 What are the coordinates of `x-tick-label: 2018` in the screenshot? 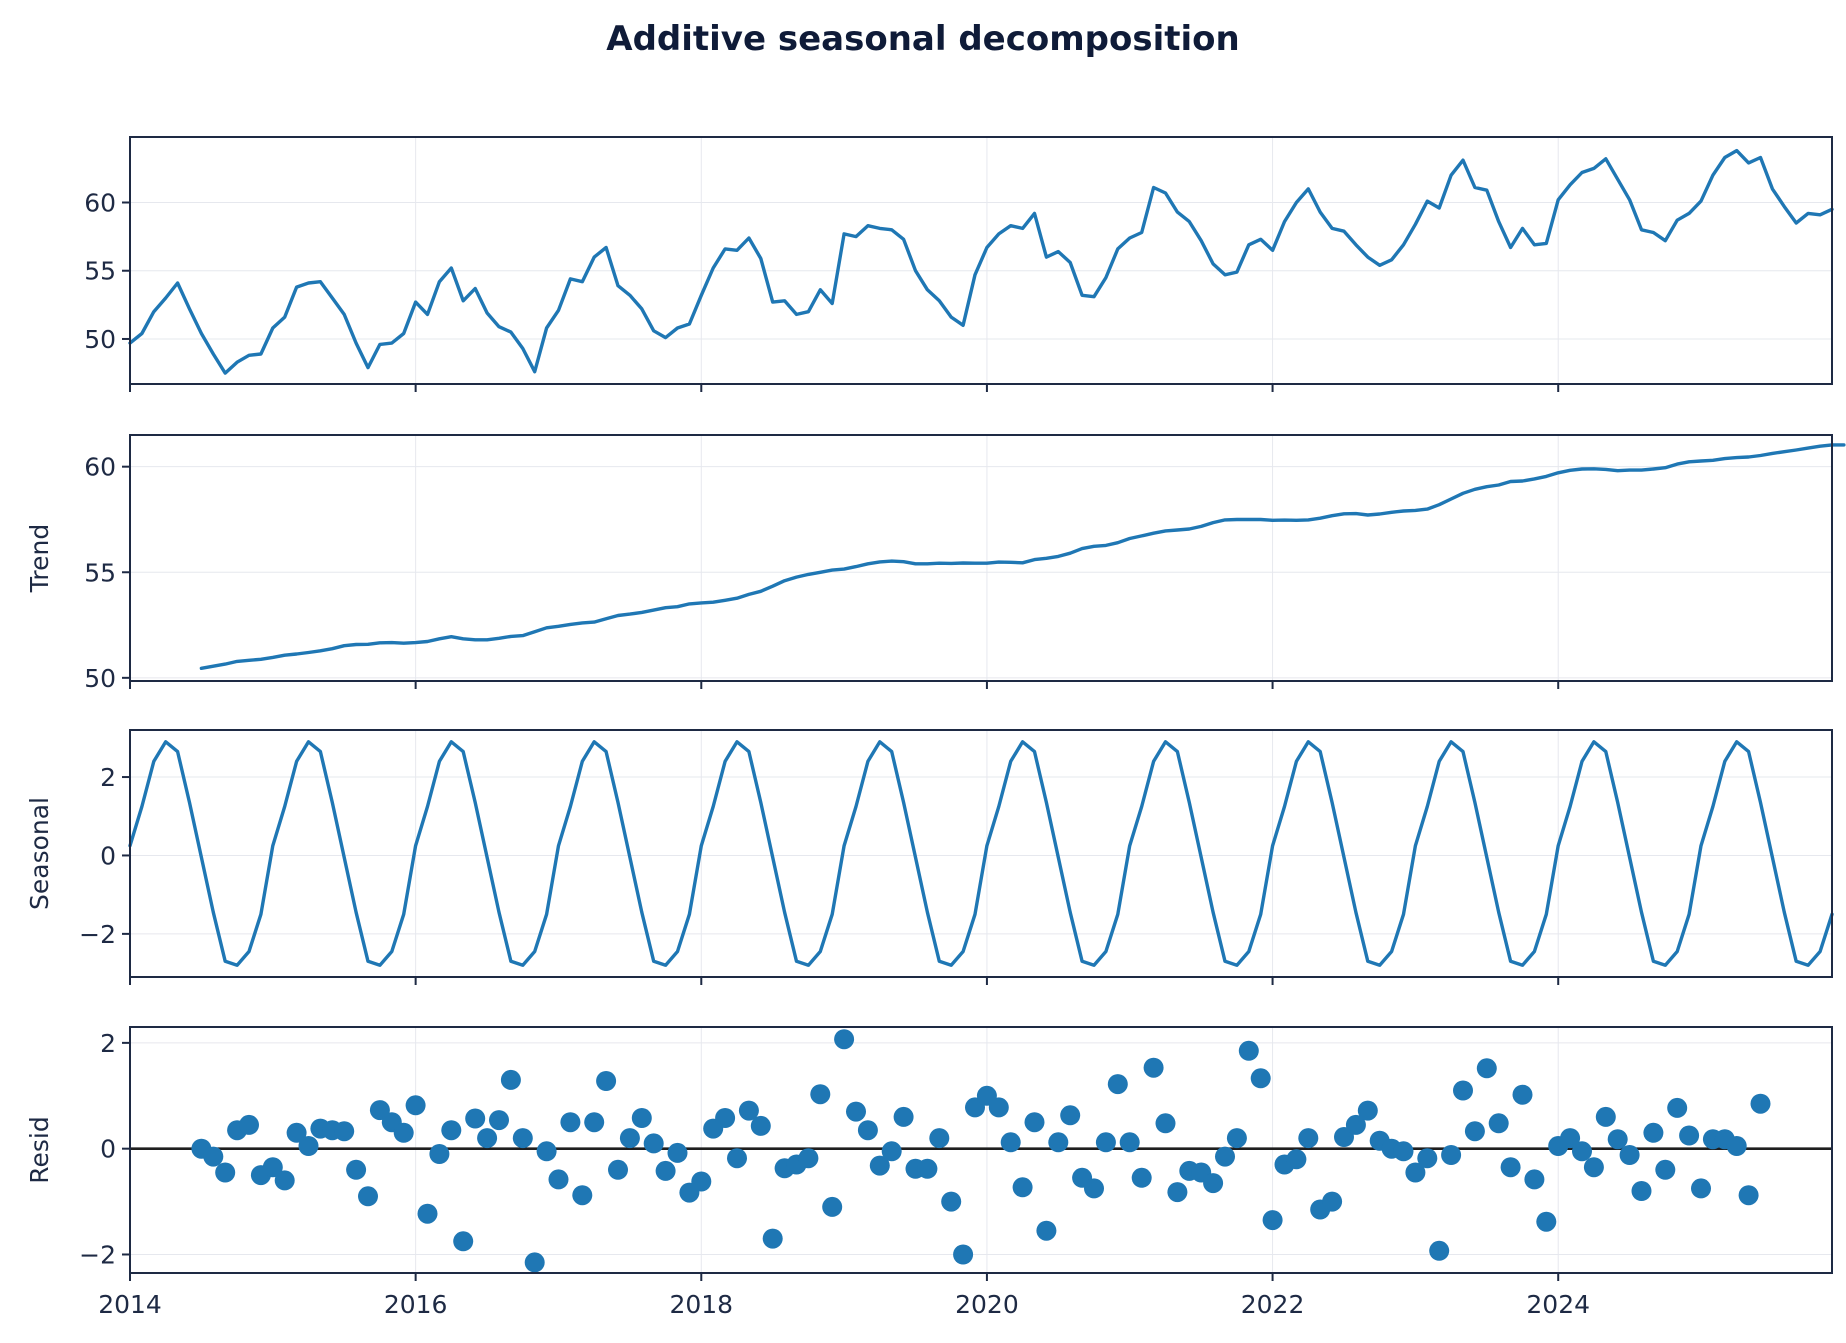 It's located at (701, 1304).